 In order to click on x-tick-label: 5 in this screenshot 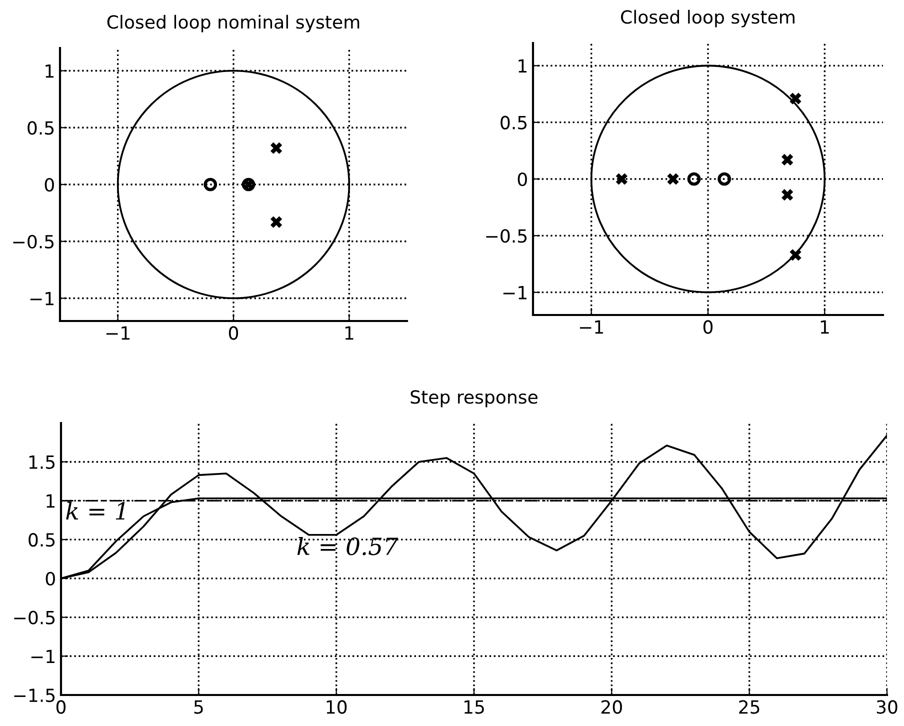, I will do `click(198, 707)`.